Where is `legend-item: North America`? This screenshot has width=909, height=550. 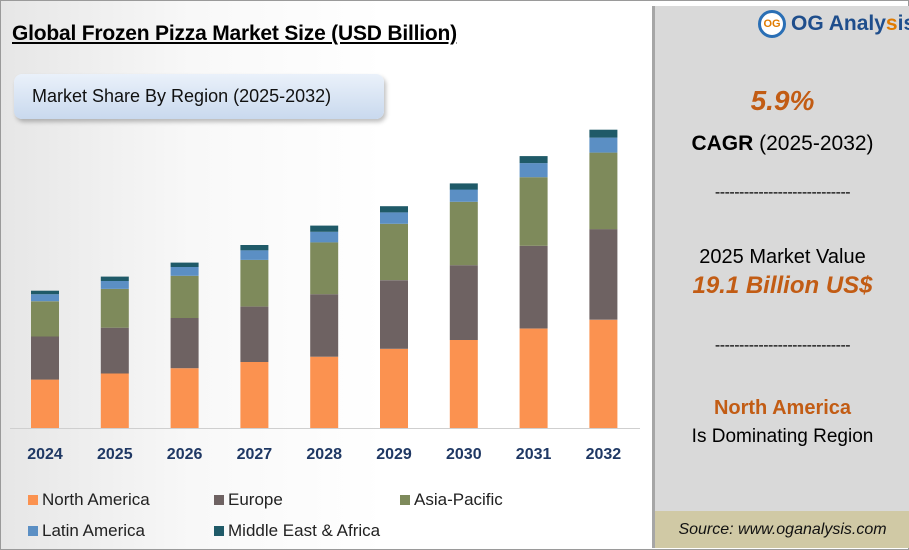 legend-item: North America is located at coordinates (89, 500).